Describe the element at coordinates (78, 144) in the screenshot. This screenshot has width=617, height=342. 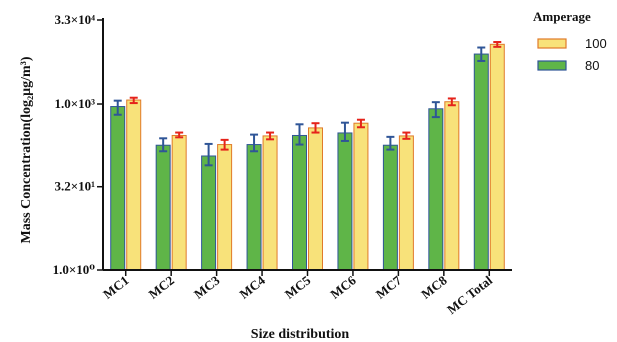
I see `y-axis-ticks: 1.0×10⁰ 3.2×10¹ 1.0×10³ 3.3×10⁴` at that location.